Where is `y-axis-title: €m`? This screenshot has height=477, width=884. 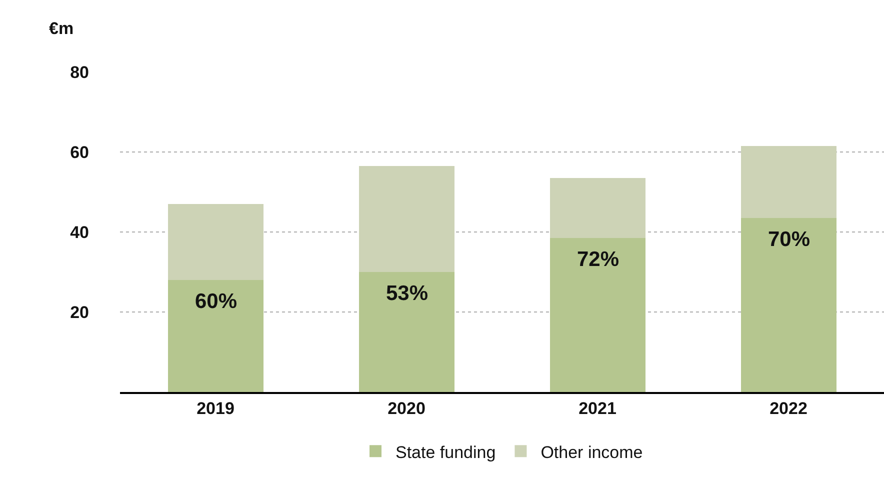
y-axis-title: €m is located at coordinates (61, 28).